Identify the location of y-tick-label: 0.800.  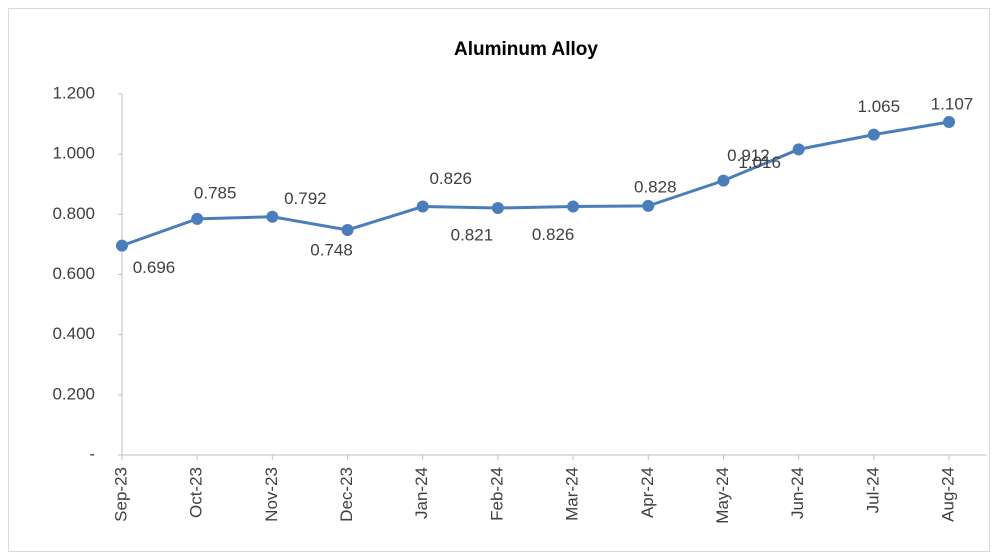
(73, 213).